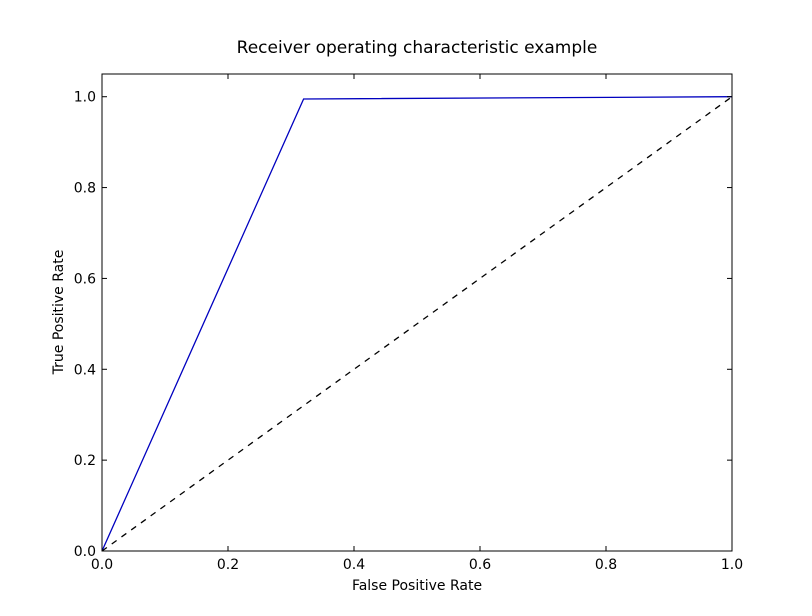  I want to click on x-tick-label: 0.4, so click(354, 565).